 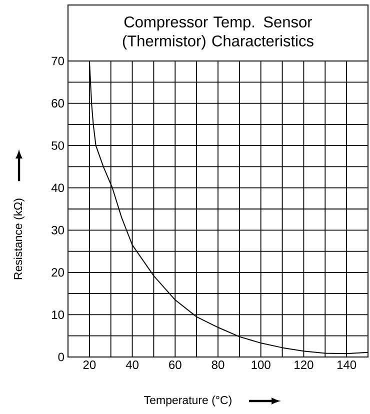 What do you see at coordinates (58, 145) in the screenshot?
I see `y-tick-label: 50` at bounding box center [58, 145].